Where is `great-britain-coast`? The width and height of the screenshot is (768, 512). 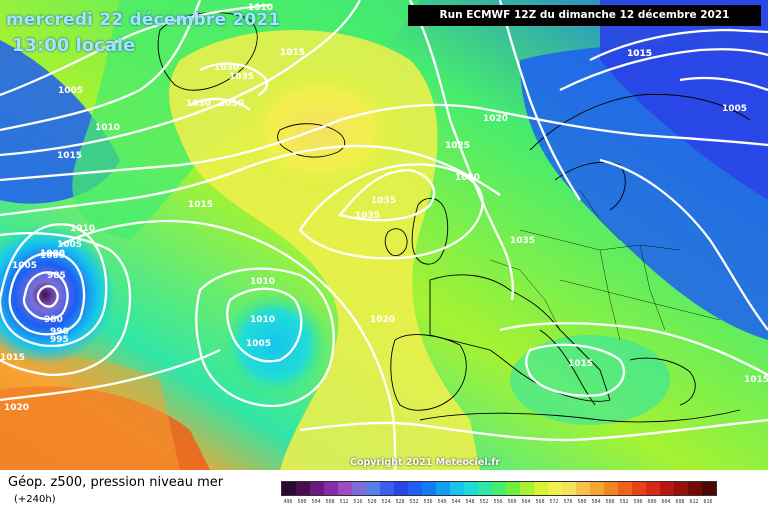 great-britain-coast is located at coordinates (430, 231).